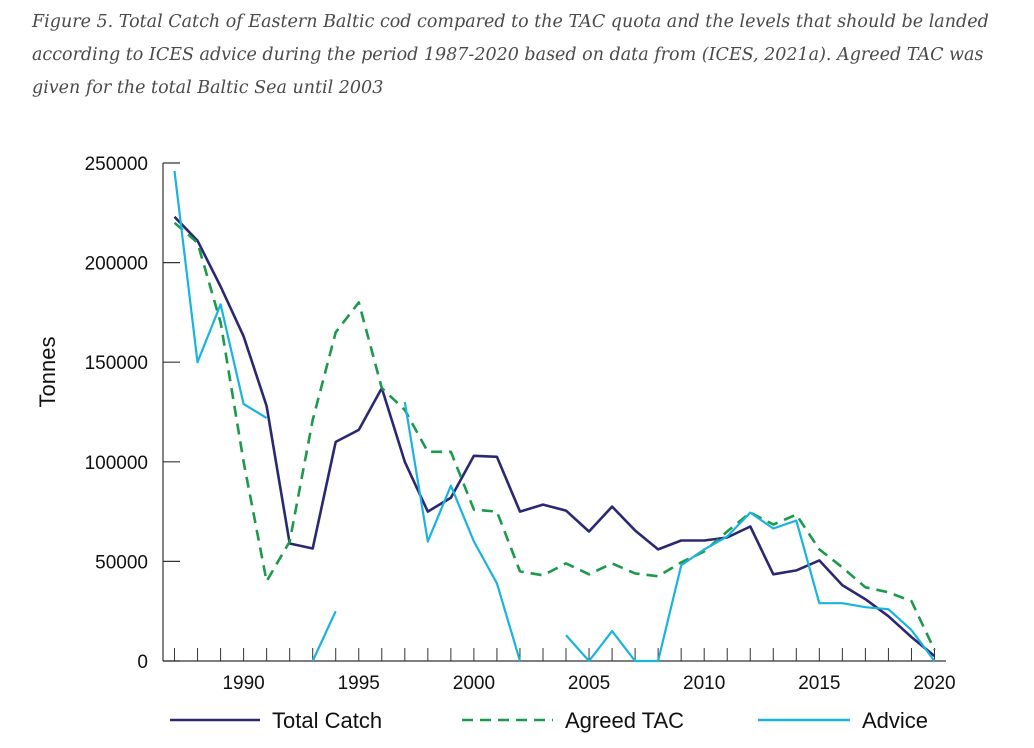 The image size is (1034, 748). Describe the element at coordinates (934, 683) in the screenshot. I see `x-tick-label: 2020` at that location.